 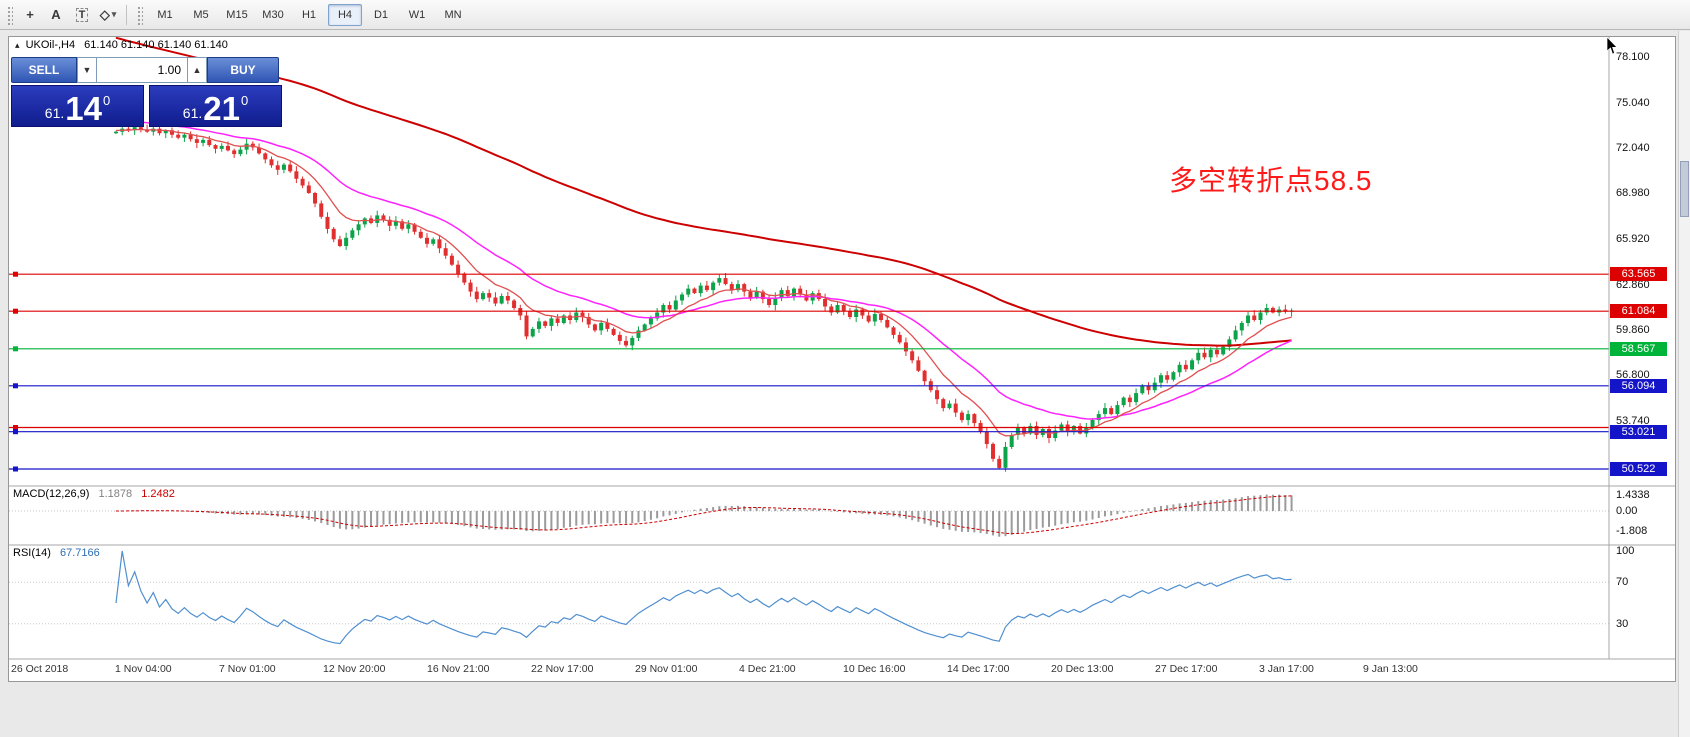 I want to click on tf-button-m1: M1, so click(x=165, y=14).